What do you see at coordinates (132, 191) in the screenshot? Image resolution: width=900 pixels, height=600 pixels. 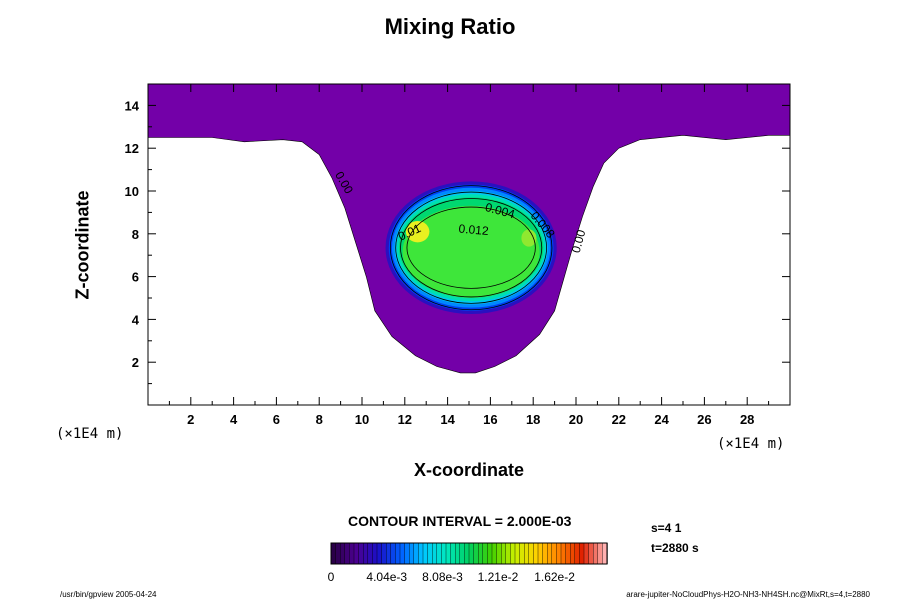 I see `y-tick-label: 10` at bounding box center [132, 191].